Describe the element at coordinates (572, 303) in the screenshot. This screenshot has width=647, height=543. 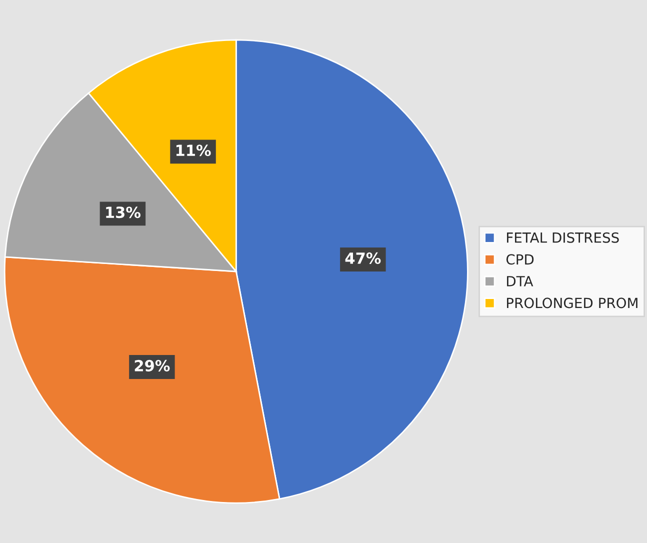
I see `legend-label: PROLONGED PROM` at that location.